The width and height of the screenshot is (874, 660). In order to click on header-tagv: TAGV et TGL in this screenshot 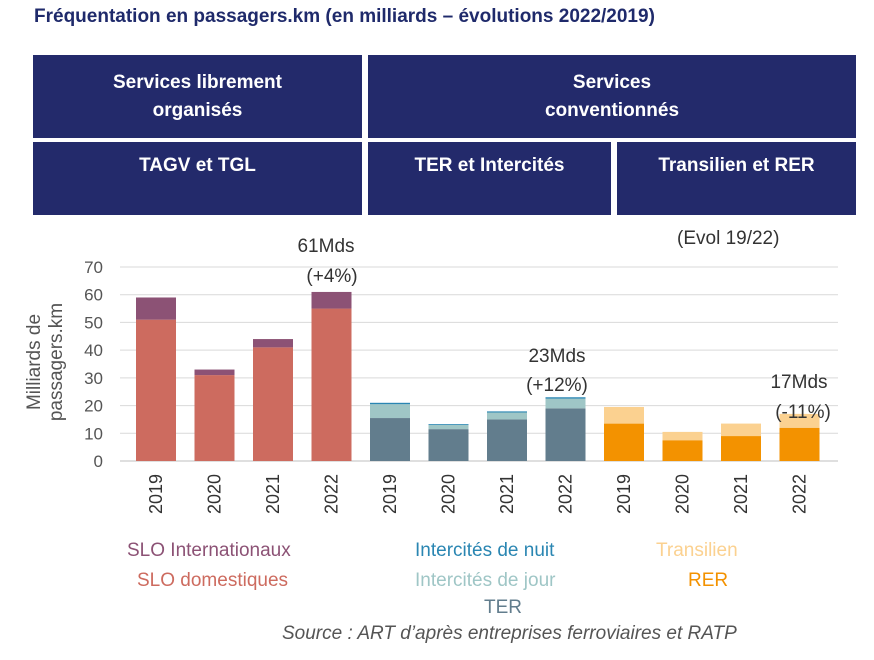, I will do `click(197, 178)`.